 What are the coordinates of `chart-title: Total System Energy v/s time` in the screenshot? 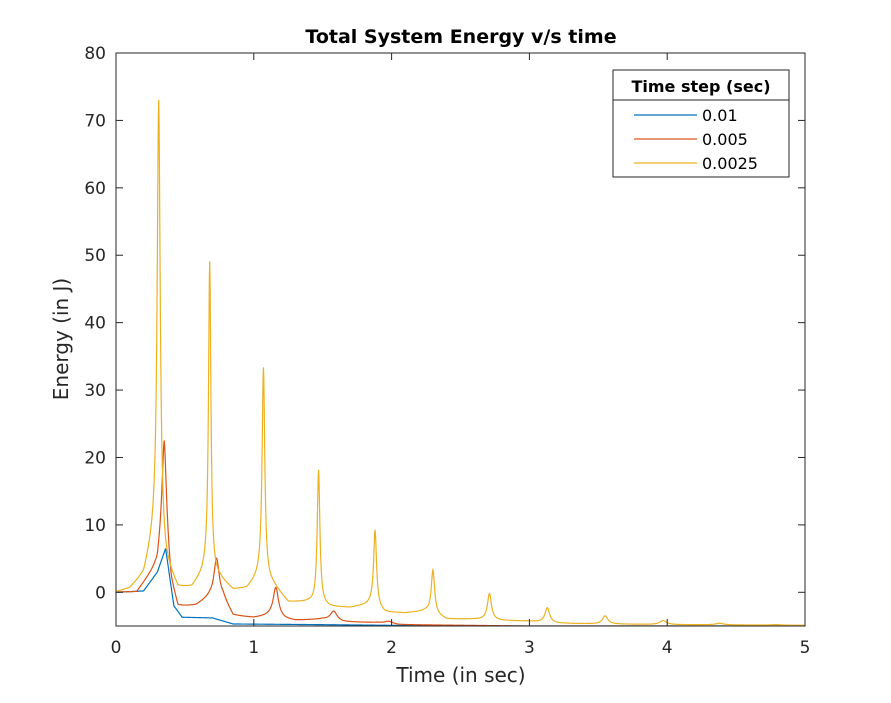 It's located at (460, 37).